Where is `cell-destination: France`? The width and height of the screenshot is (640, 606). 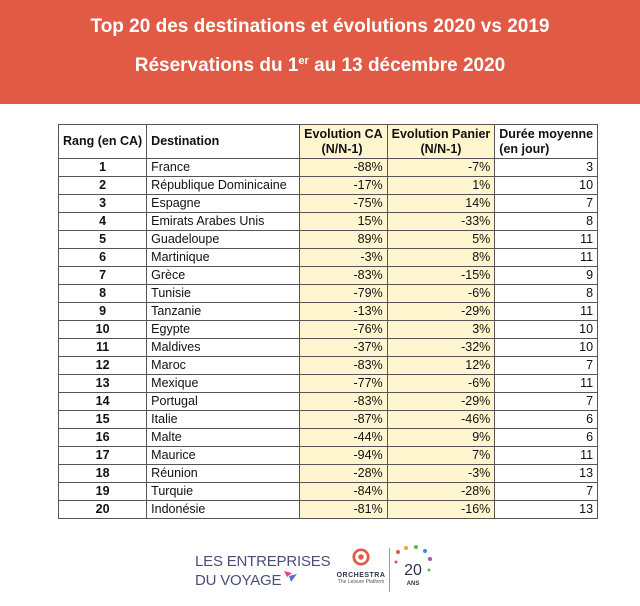 cell-destination: France is located at coordinates (223, 167).